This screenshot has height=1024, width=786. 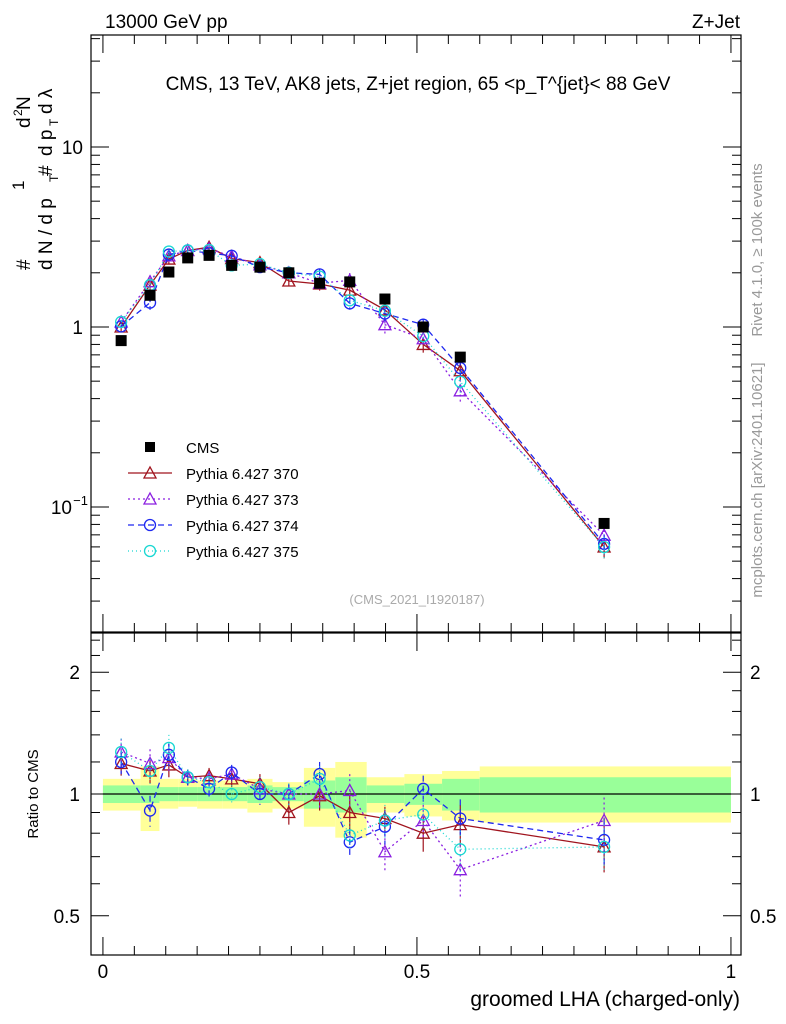 What do you see at coordinates (755, 673) in the screenshot?
I see `ratio-y-tick-label-right: 2` at bounding box center [755, 673].